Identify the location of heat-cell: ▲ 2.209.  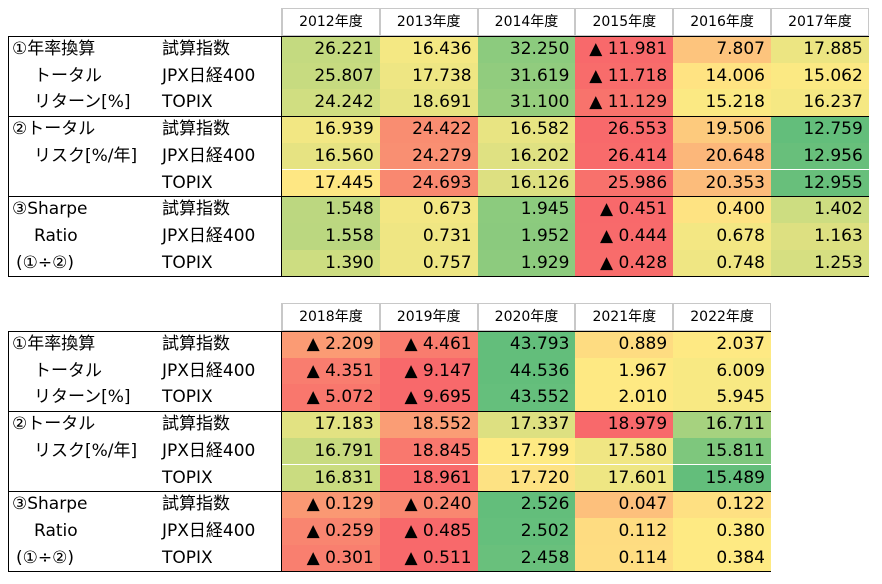
(331, 344).